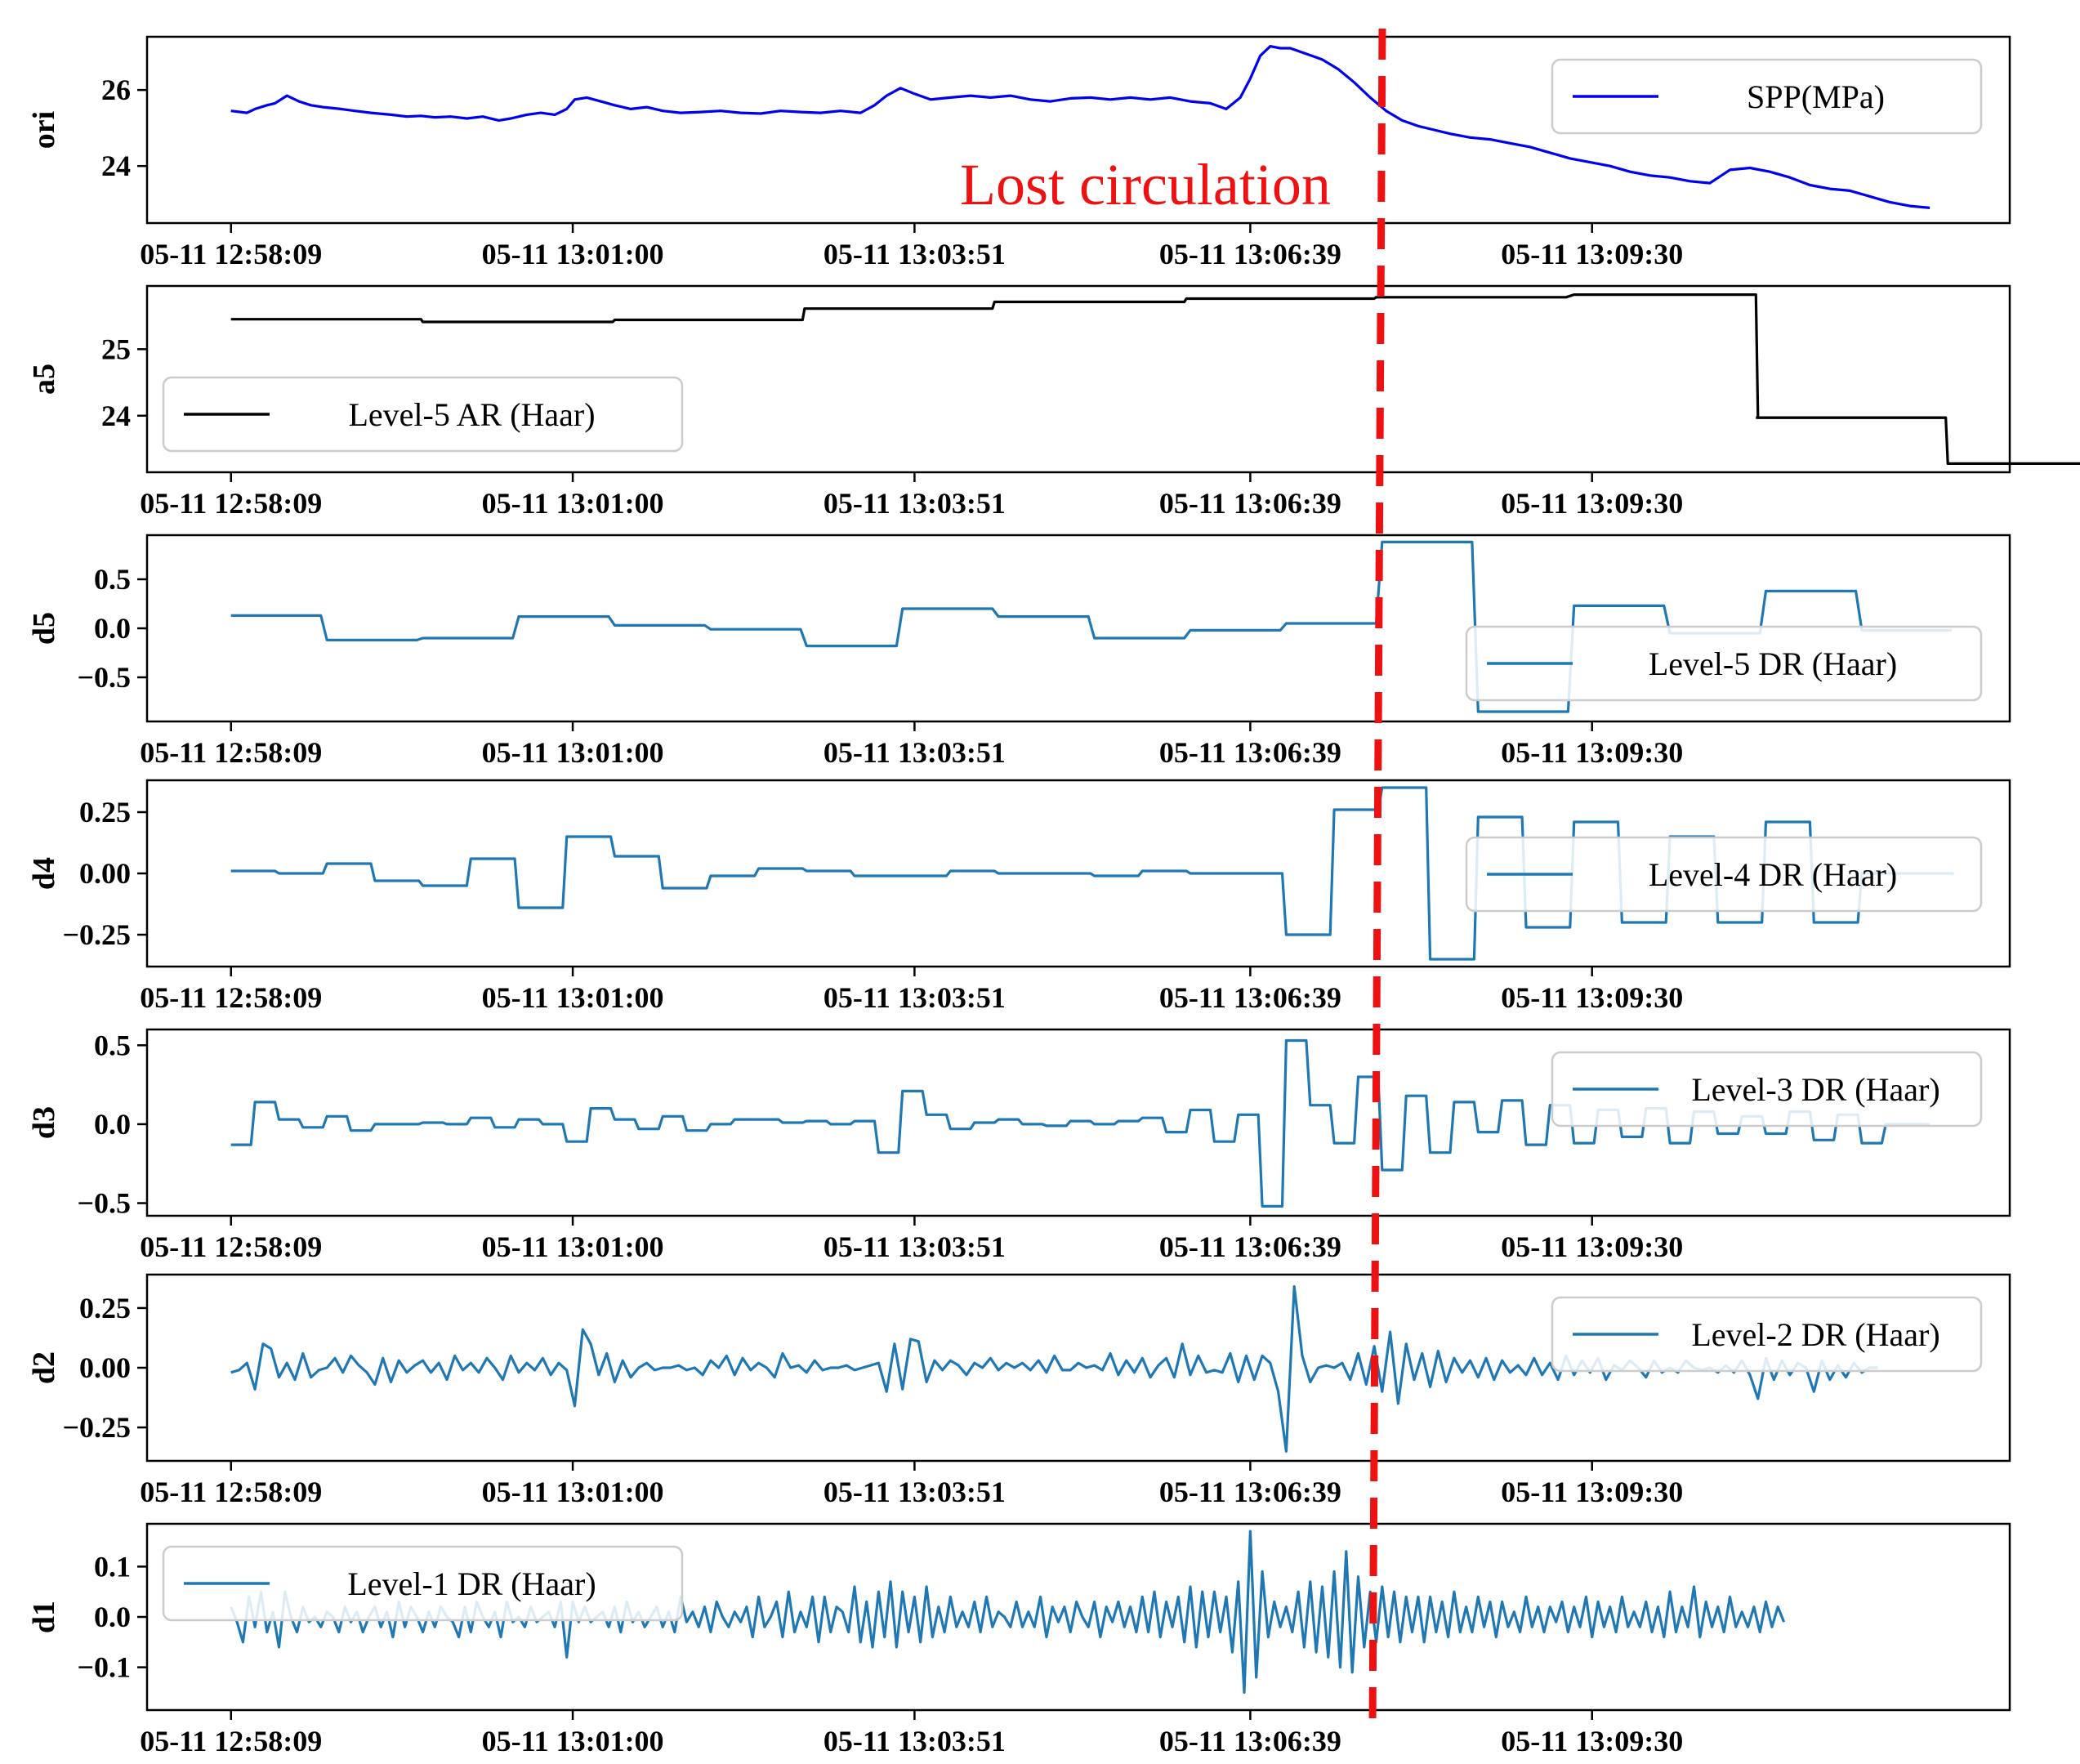  I want to click on x-tick-label-d1-2: 05-11 13:03:51, so click(915, 1741).